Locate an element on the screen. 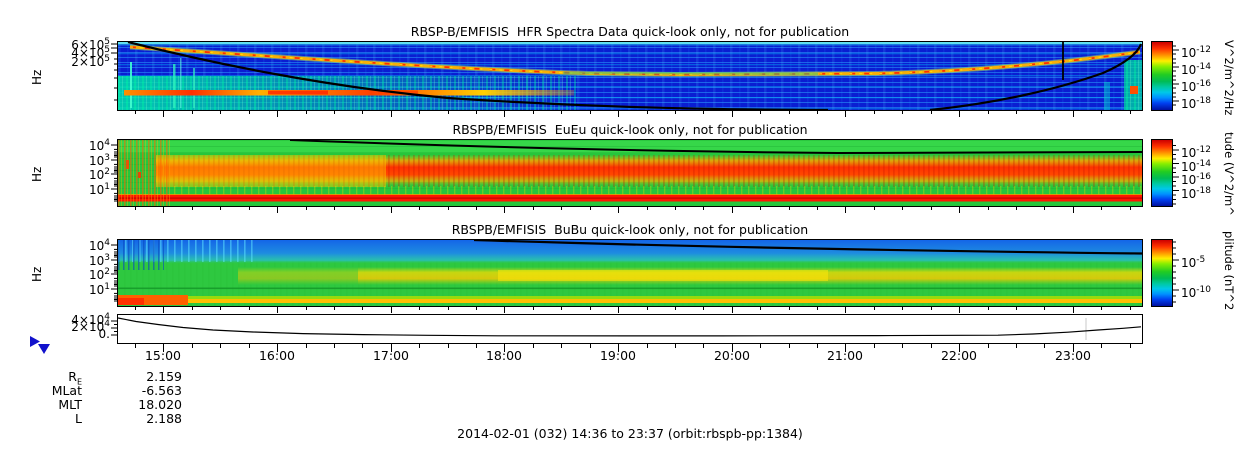 This screenshot has width=1250, height=449. hfr-ytick-6e5: 6×105 is located at coordinates (74, 44).